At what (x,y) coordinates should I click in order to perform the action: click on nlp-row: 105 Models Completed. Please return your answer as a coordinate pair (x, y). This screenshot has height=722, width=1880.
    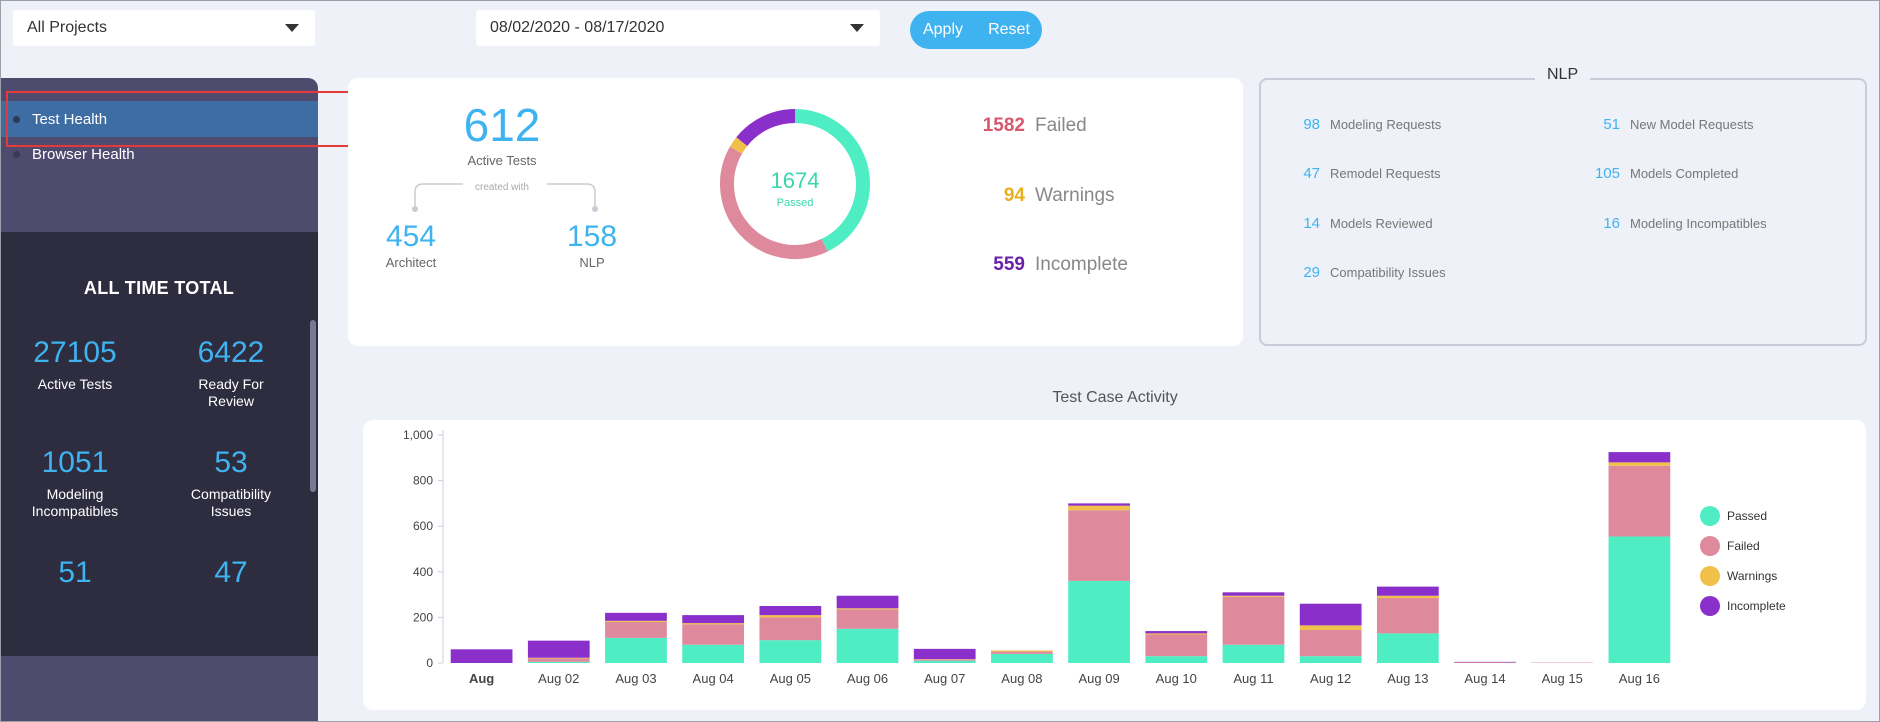
    Looking at the image, I should click on (1659, 173).